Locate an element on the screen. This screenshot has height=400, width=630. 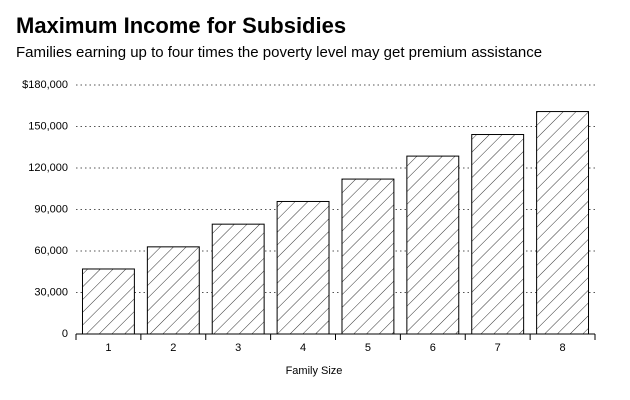
chart-title: Maximum Income for Subsidies is located at coordinates (181, 25).